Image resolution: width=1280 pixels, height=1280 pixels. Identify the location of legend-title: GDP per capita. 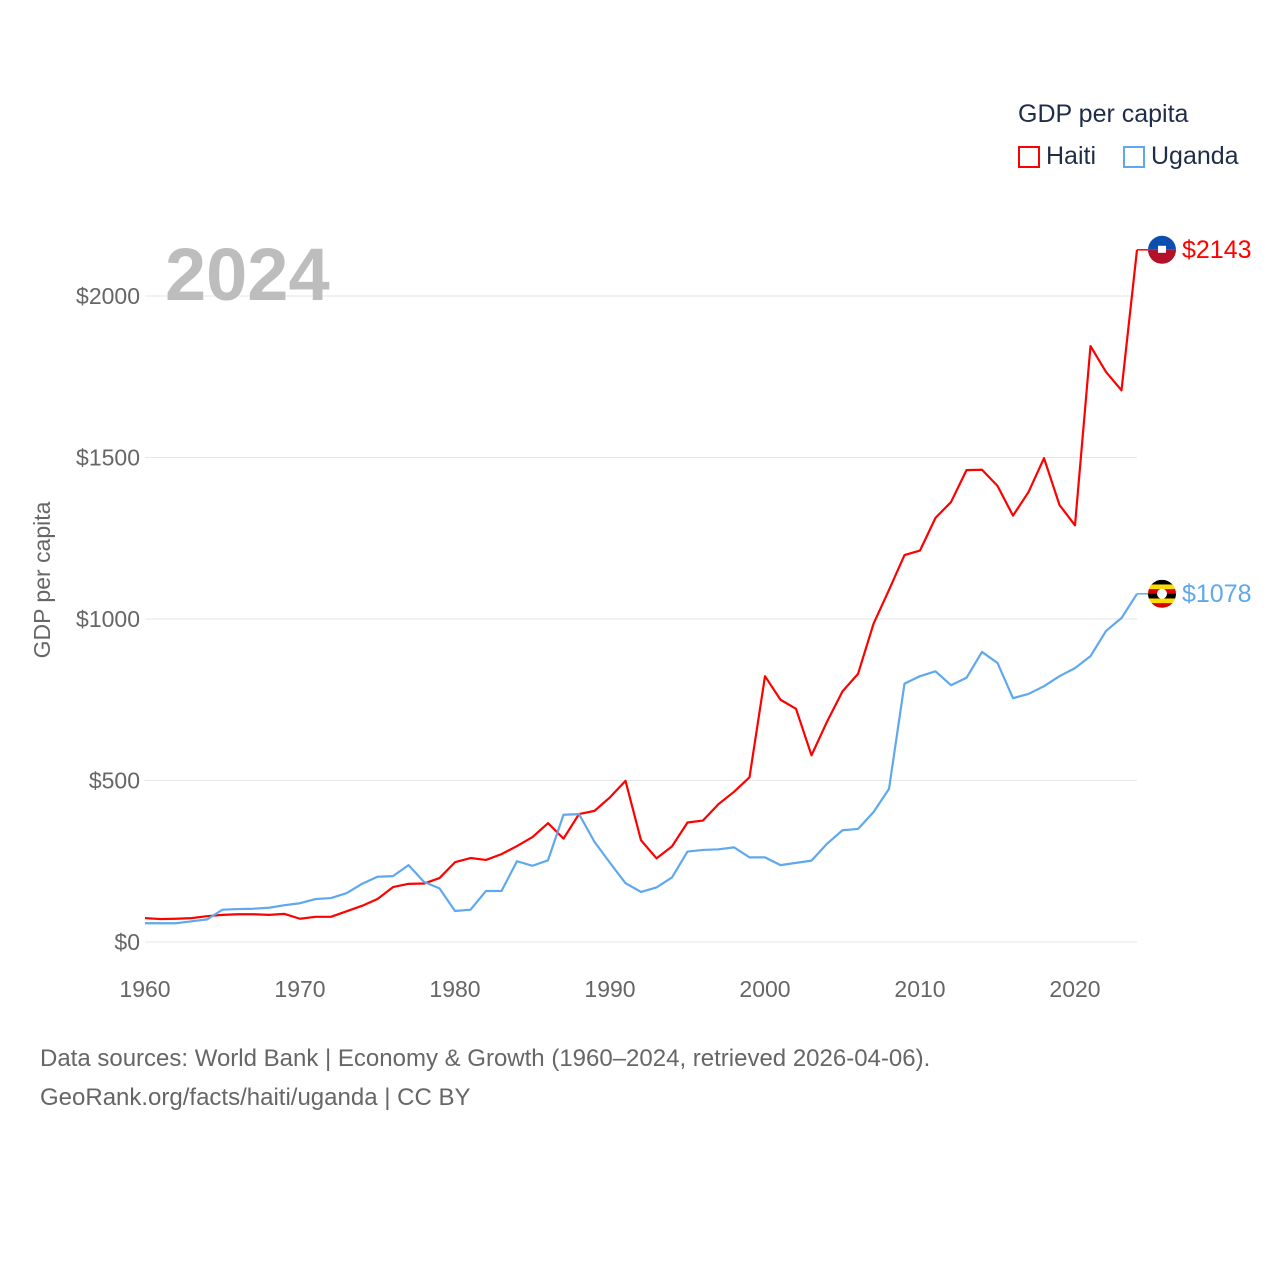
(1103, 114).